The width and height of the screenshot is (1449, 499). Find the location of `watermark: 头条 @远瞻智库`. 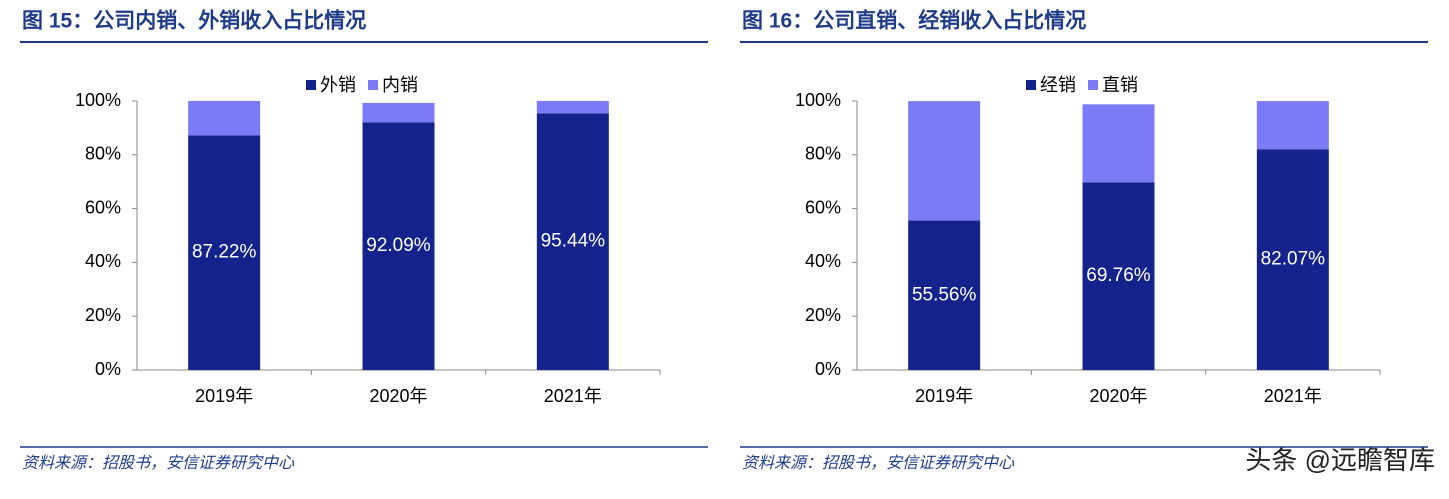

watermark: 头条 @远瞻智库 is located at coordinates (1340, 460).